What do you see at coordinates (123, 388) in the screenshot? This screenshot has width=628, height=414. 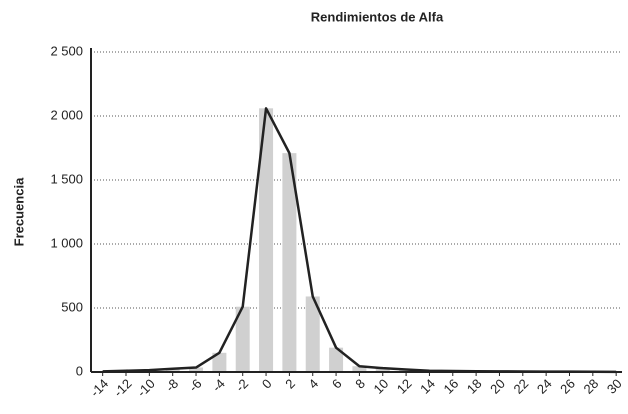 I see `x-tick-label: -12` at bounding box center [123, 388].